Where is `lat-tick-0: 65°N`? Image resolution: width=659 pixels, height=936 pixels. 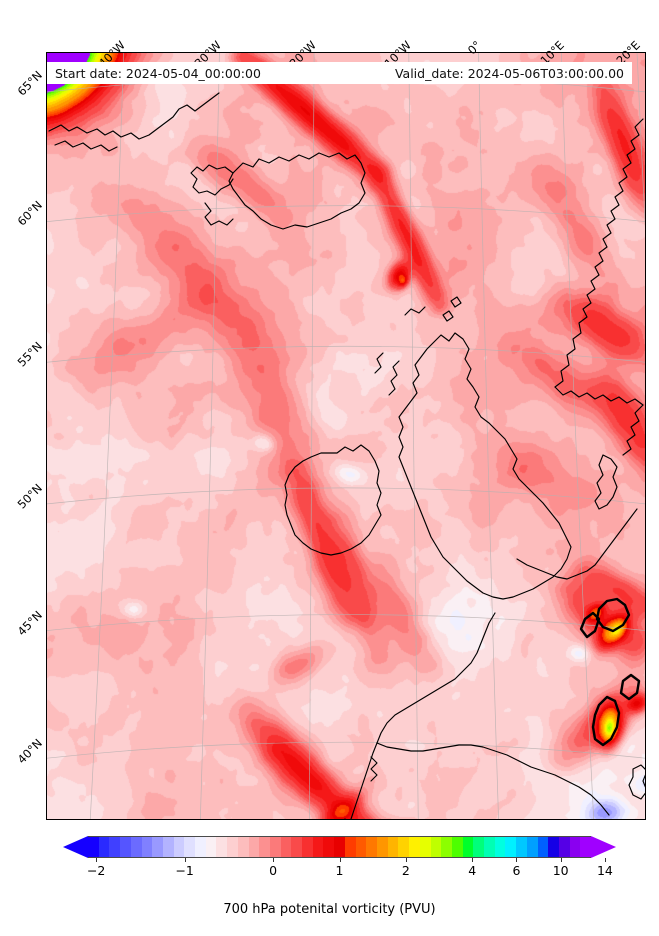 lat-tick-0: 65°N is located at coordinates (29, 83).